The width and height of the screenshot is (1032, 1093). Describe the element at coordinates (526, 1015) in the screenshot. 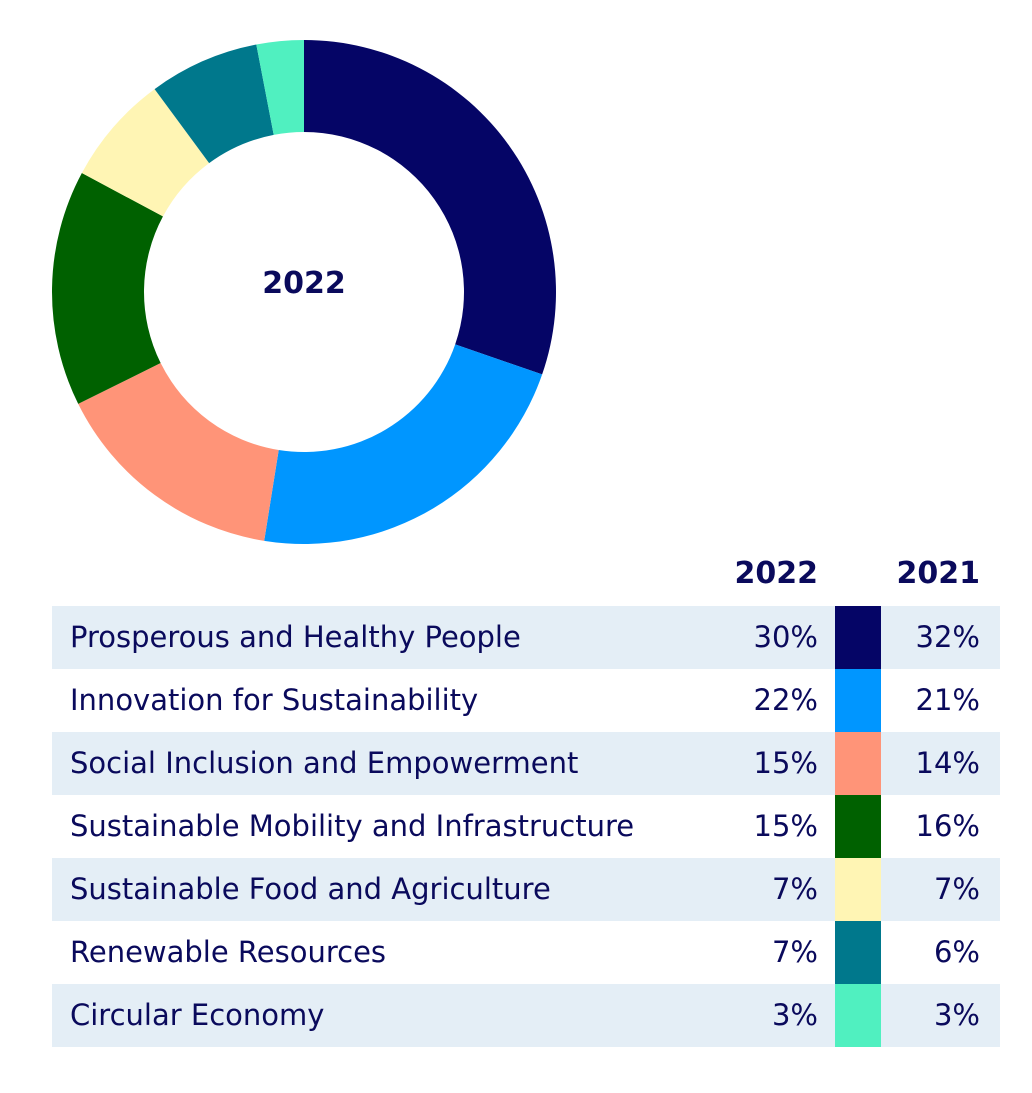

I see `table-row: Circular Economy 3% 3%` at that location.